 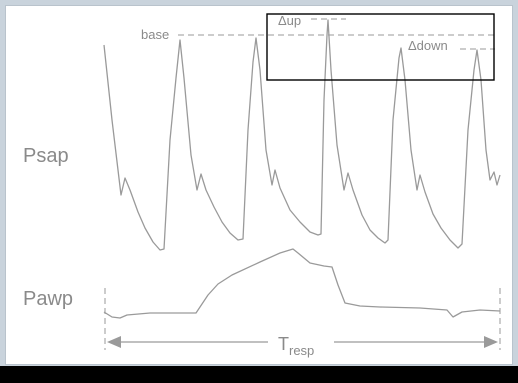 I want to click on delta-down-label: Δdown, so click(x=428, y=45).